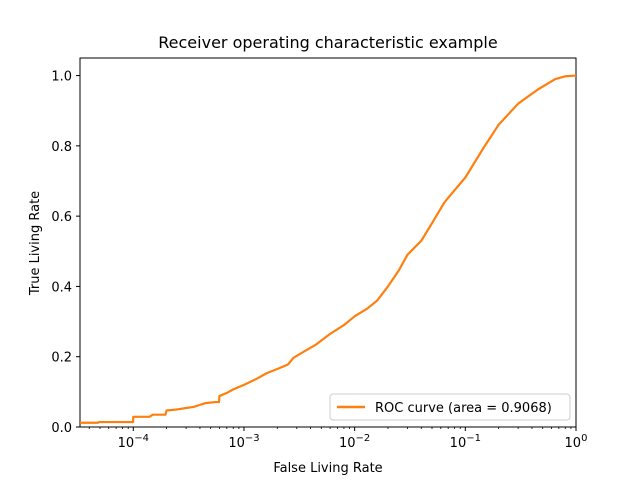  I want to click on legend-label: ROC curve (area = 0.9068), so click(463, 408).